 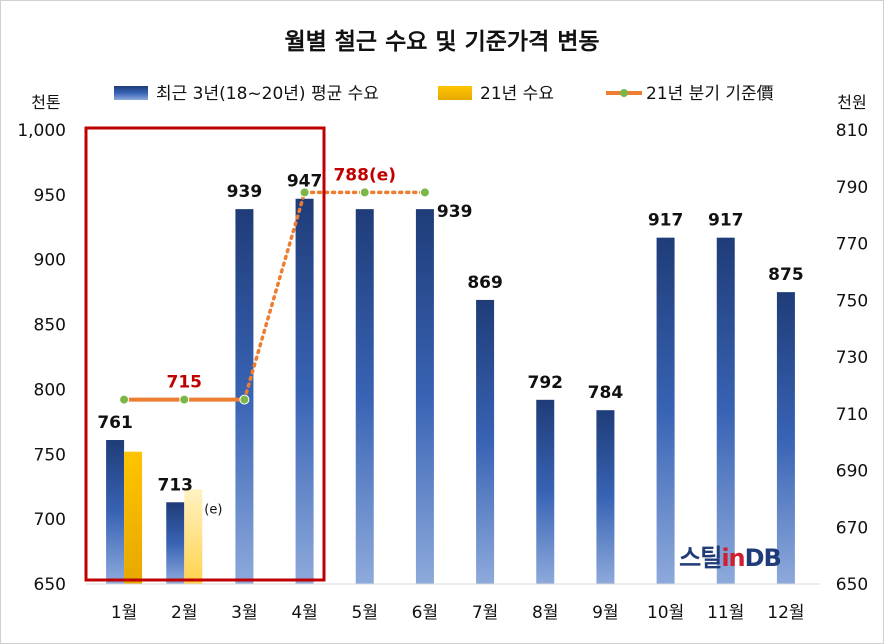 What do you see at coordinates (244, 613) in the screenshot?
I see `x-tick-label: 3월` at bounding box center [244, 613].